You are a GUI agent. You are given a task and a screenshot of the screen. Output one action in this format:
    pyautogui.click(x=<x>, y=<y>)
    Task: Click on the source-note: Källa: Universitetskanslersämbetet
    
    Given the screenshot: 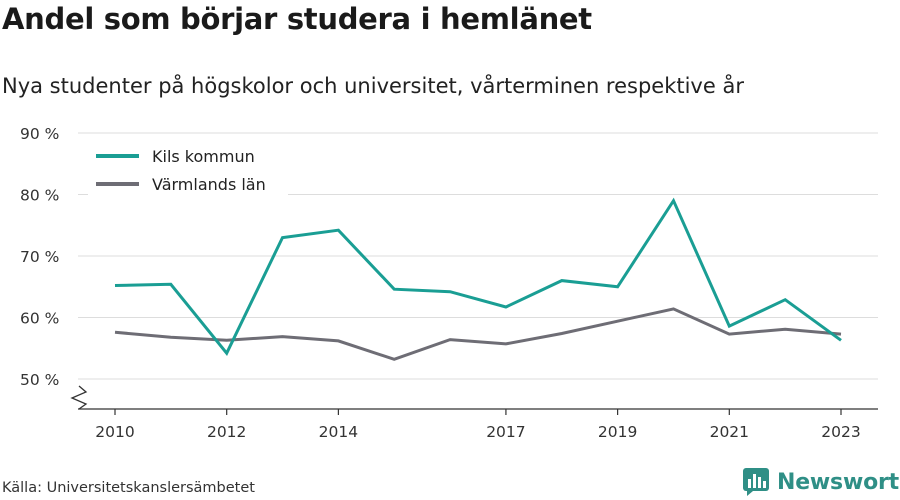 What is the action you would take?
    pyautogui.click(x=128, y=488)
    